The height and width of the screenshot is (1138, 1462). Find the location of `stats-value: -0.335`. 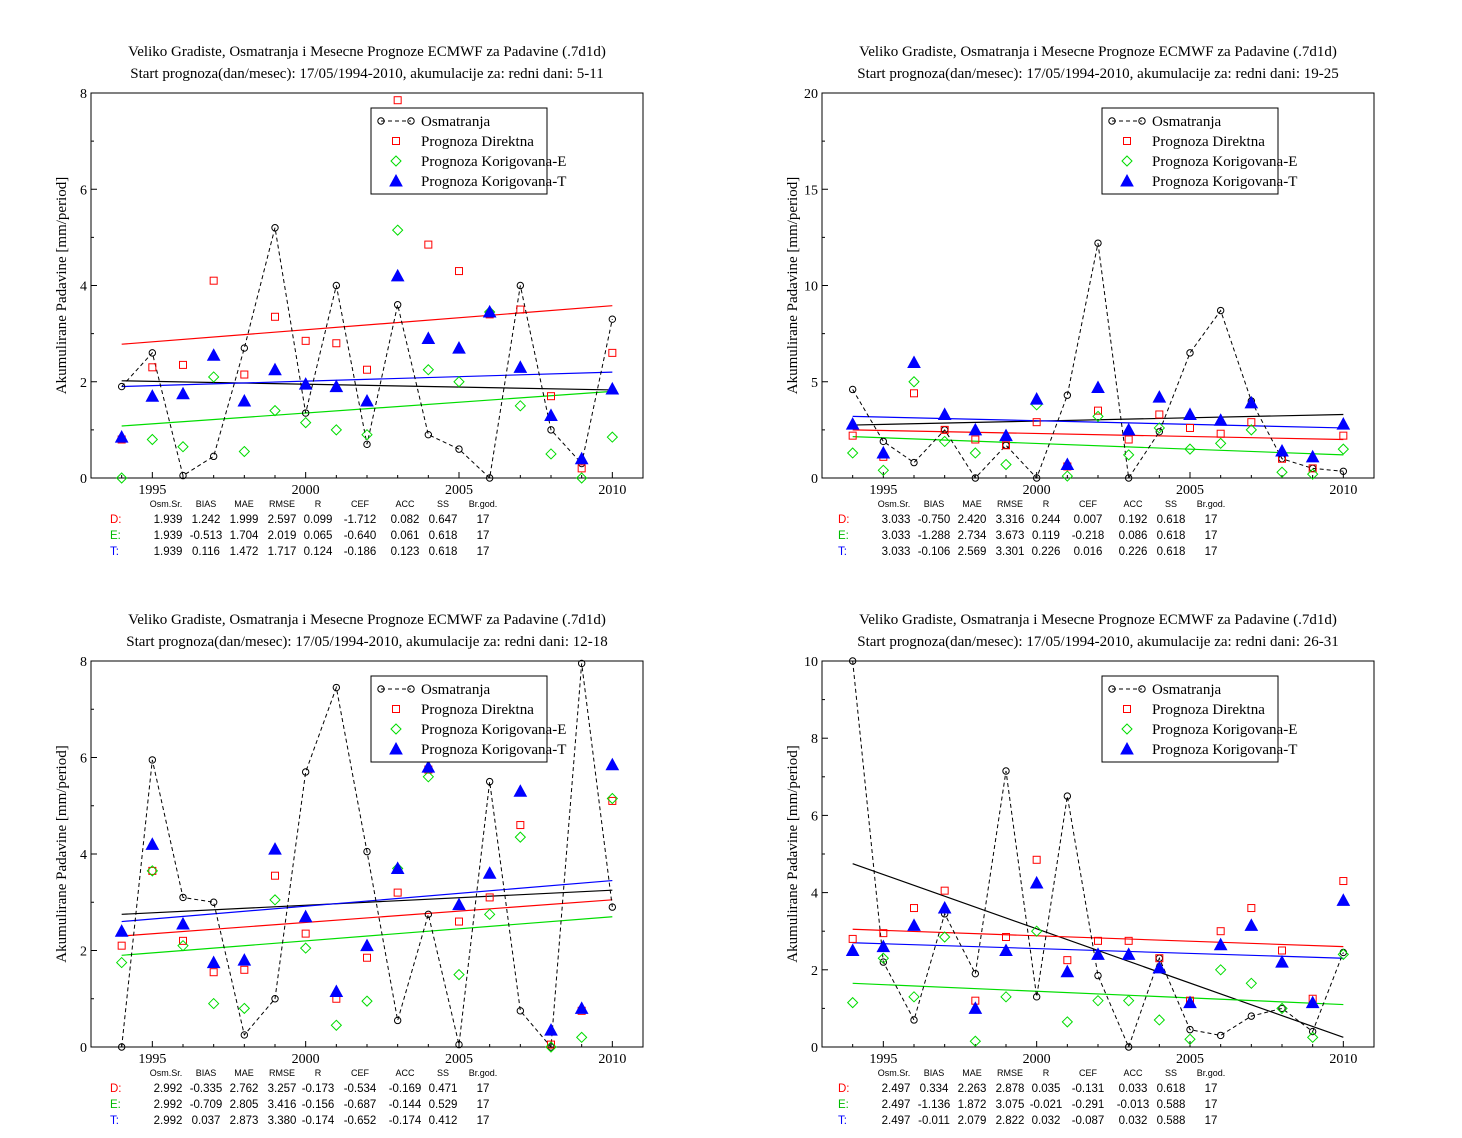

stats-value: -0.335 is located at coordinates (206, 1089).